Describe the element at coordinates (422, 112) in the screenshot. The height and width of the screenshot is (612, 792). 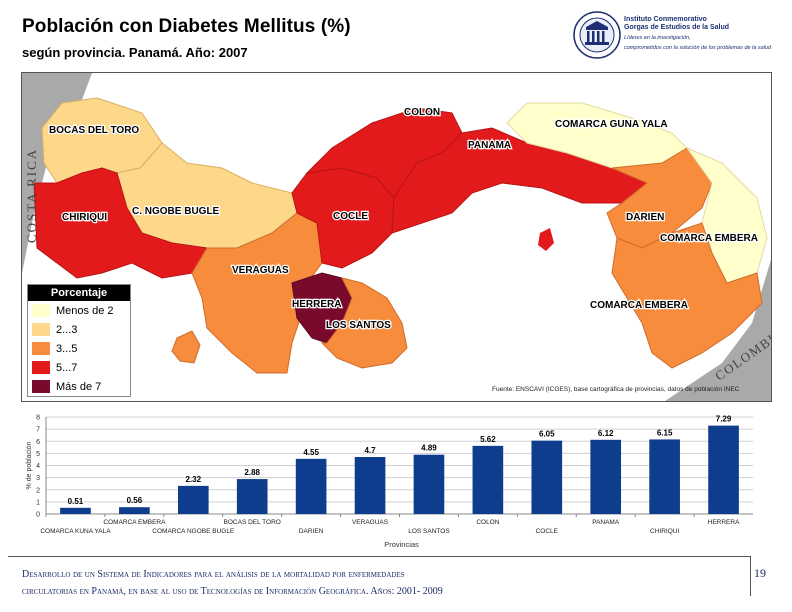
I see `map-label-colon: COLON` at that location.